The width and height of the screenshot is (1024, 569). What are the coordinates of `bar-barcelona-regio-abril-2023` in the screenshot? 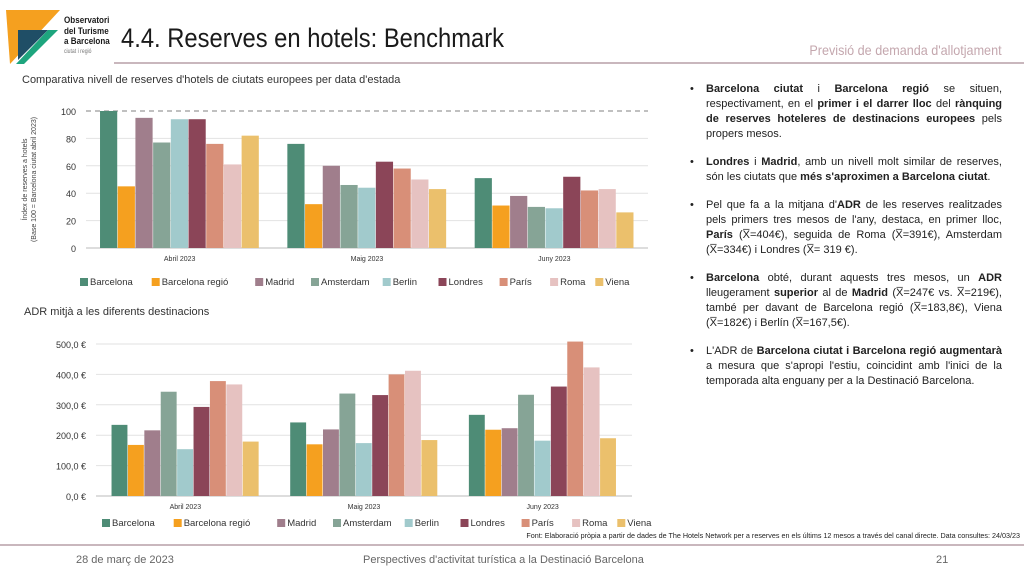 It's located at (135, 470).